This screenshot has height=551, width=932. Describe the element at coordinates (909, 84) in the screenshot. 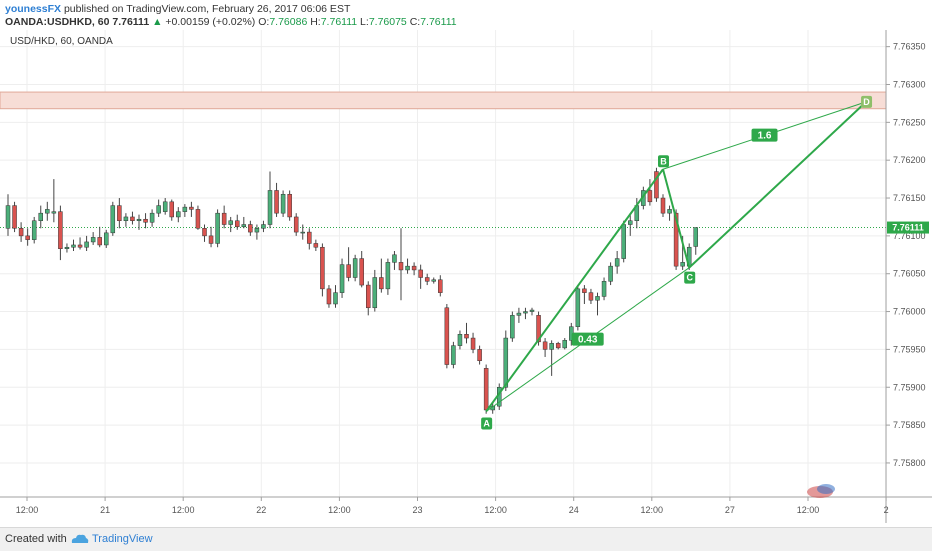

I see `y-tick-label: 7.76300` at that location.